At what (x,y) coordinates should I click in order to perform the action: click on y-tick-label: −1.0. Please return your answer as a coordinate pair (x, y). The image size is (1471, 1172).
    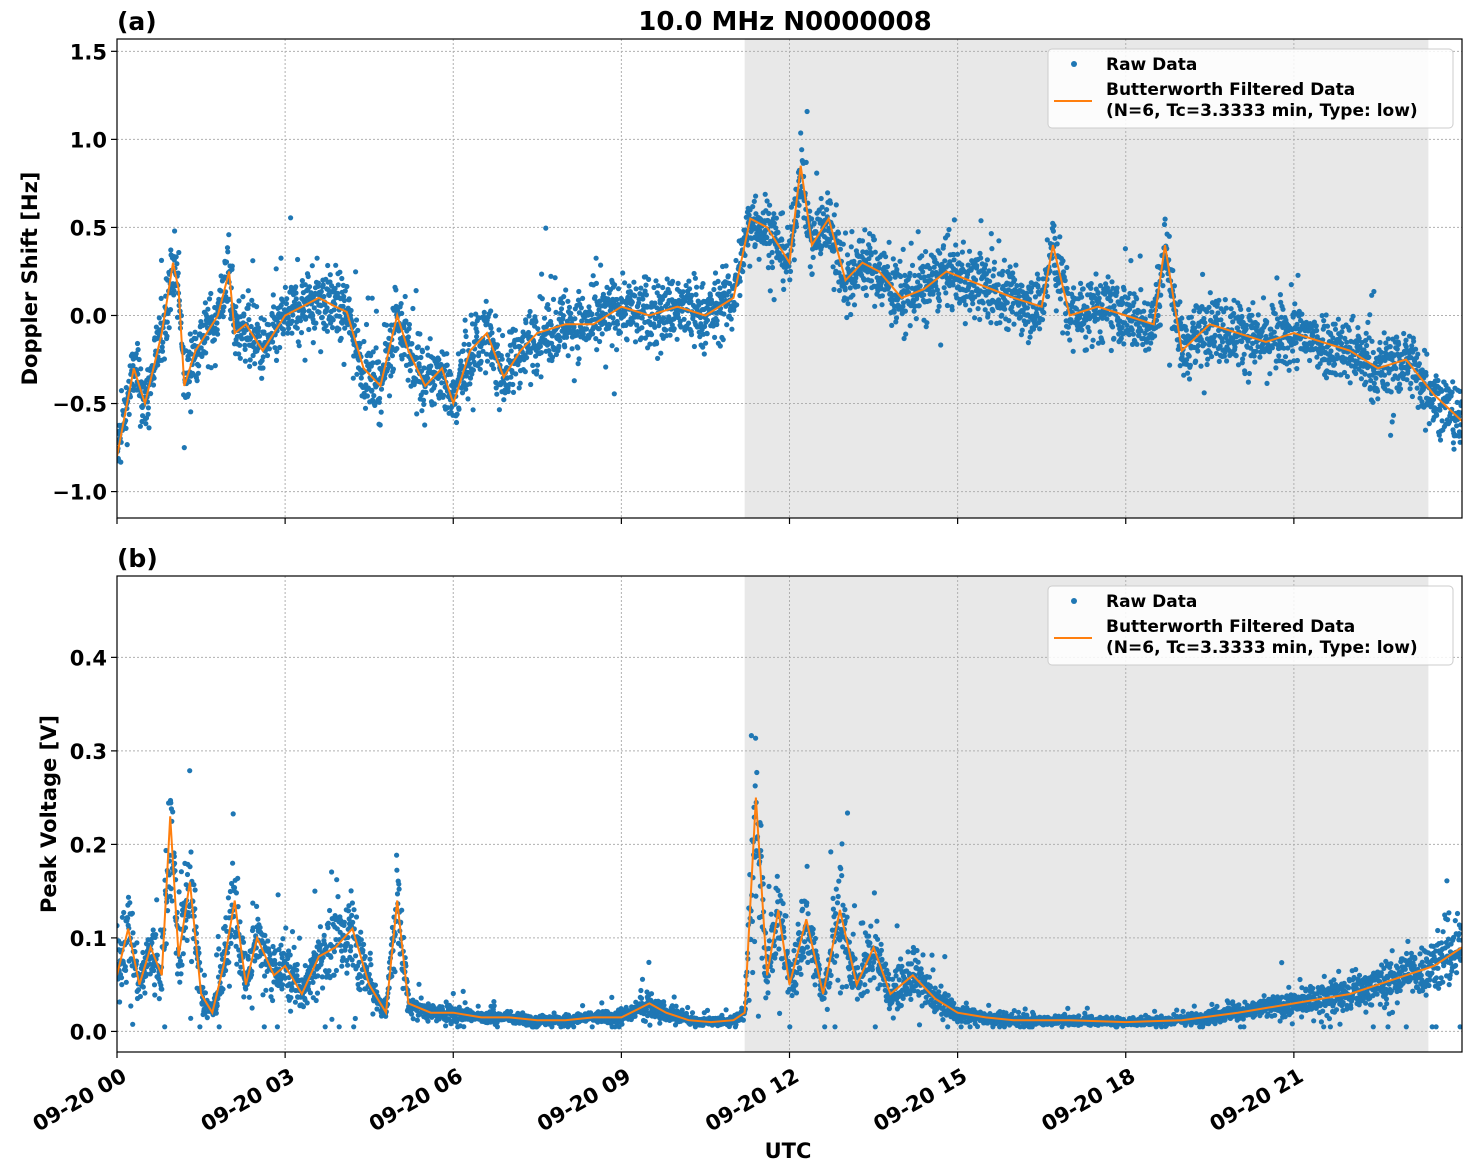
    Looking at the image, I should click on (79, 493).